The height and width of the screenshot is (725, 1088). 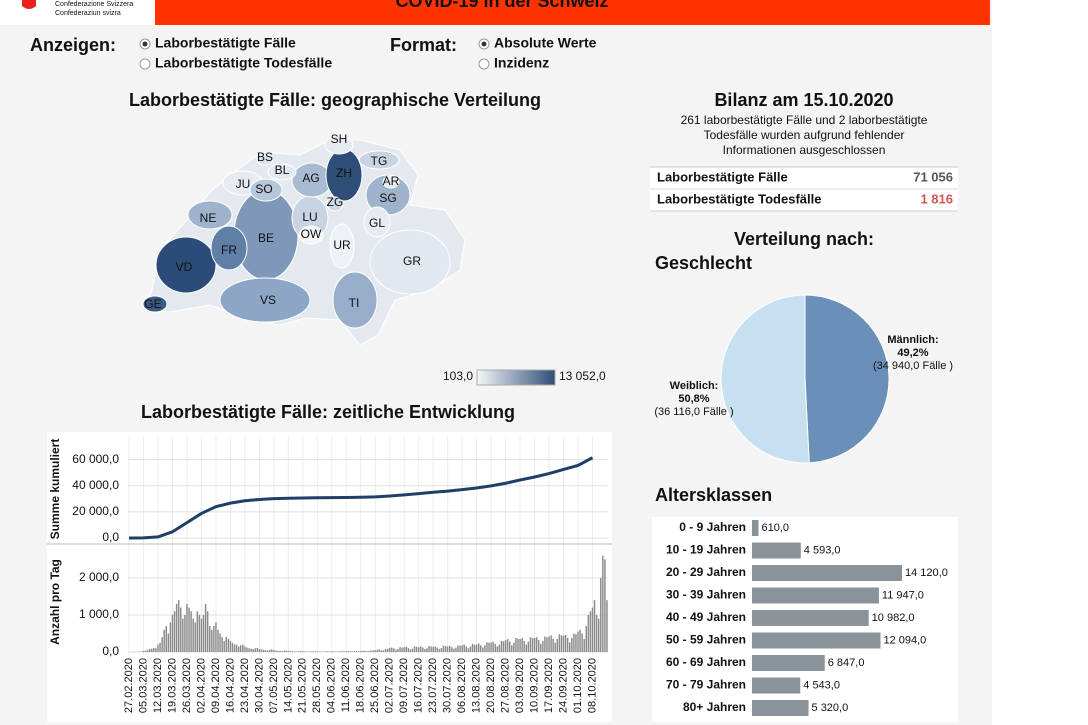 What do you see at coordinates (521, 63) in the screenshot?
I see `radio-label: Inzidenz` at bounding box center [521, 63].